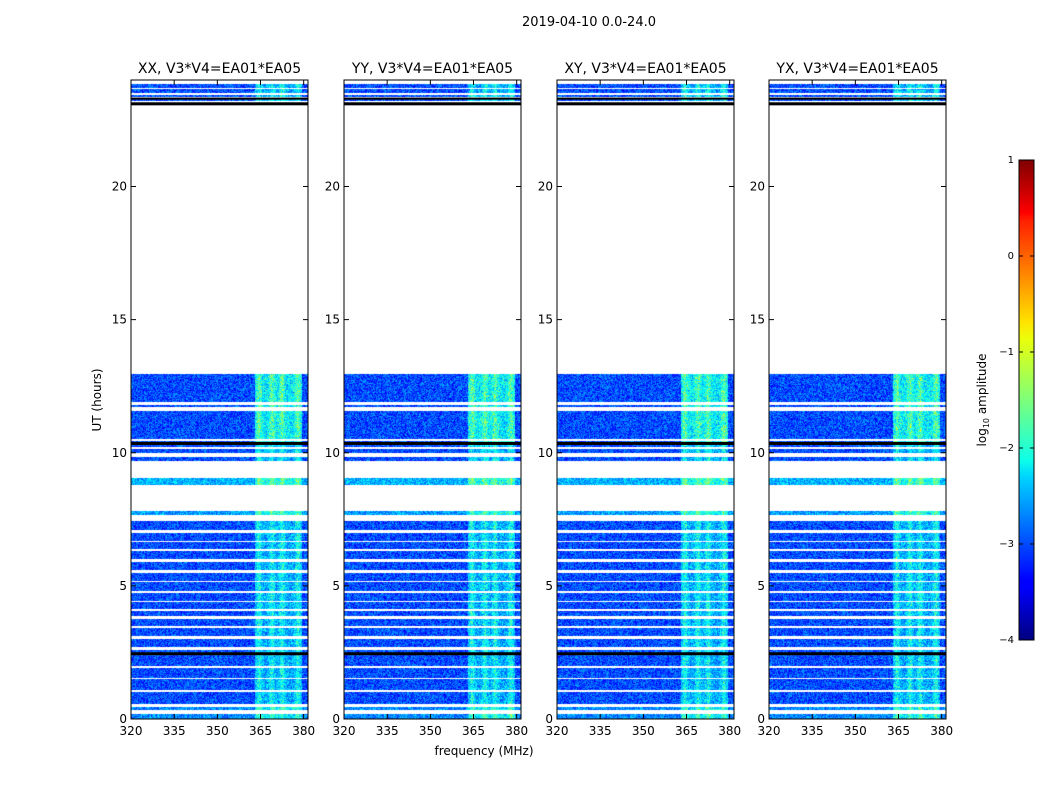 This screenshot has height=800, width=1050. What do you see at coordinates (1006, 352) in the screenshot?
I see `colorbar-tick-label: −1` at bounding box center [1006, 352].